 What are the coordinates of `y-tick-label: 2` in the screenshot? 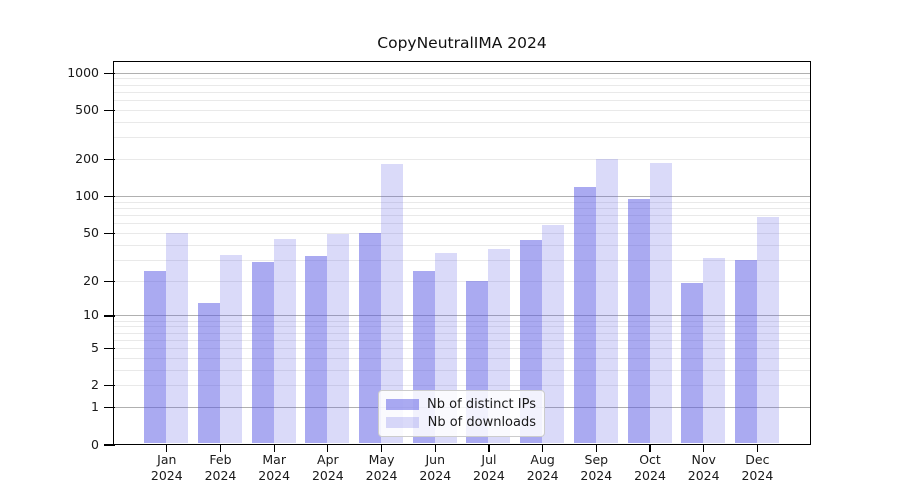 It's located at (95, 385).